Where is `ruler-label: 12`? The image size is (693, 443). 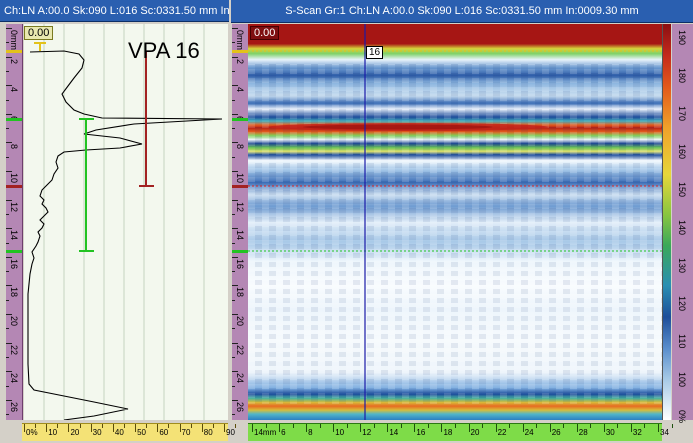 ruler-label: 12 is located at coordinates (367, 432).